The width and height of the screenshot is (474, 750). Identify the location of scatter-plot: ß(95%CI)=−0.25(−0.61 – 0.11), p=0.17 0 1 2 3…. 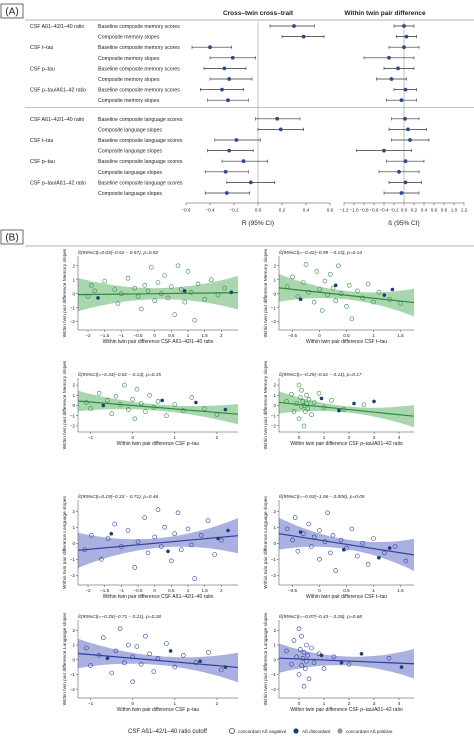
(339, 404).